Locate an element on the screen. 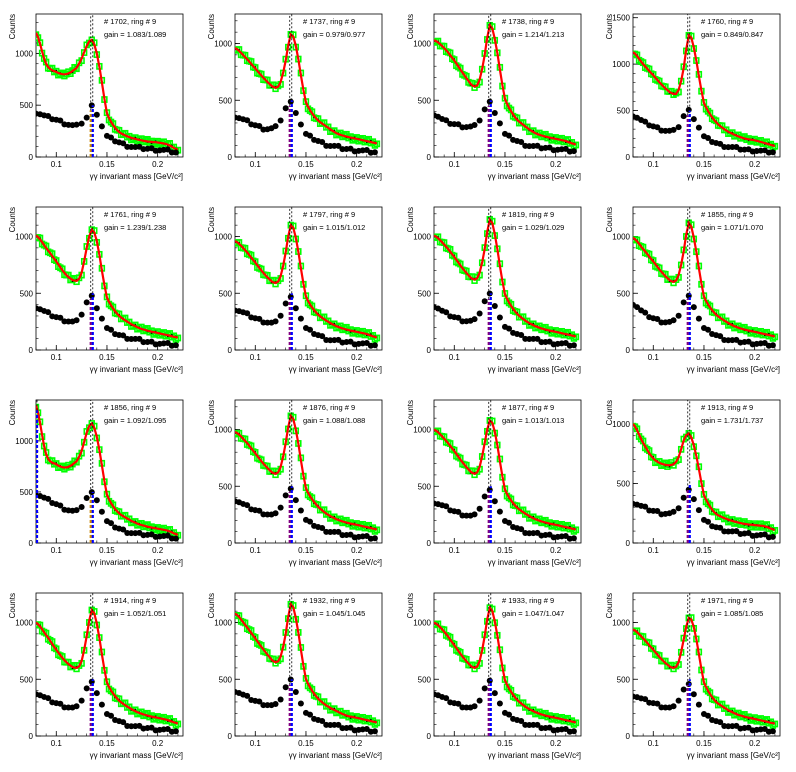 This screenshot has height=772, width=796. panel-gain: gain = 1.239/1.238 is located at coordinates (135, 227).